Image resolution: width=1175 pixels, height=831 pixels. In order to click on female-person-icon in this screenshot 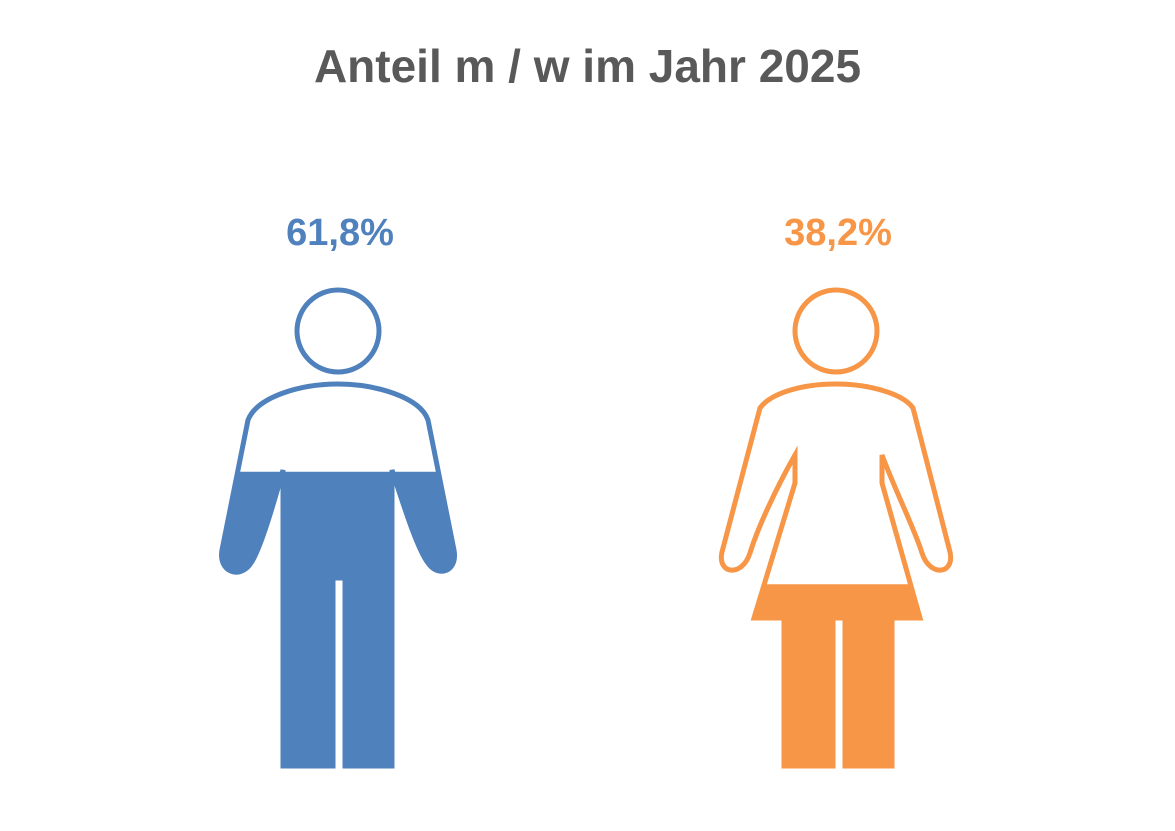, I will do `click(836, 528)`.